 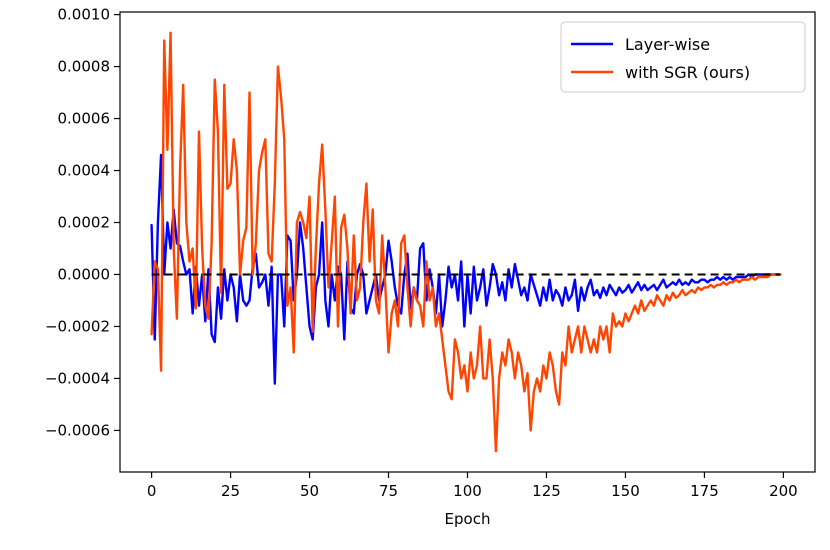 What do you see at coordinates (783, 491) in the screenshot?
I see `x-tick-label: 200` at bounding box center [783, 491].